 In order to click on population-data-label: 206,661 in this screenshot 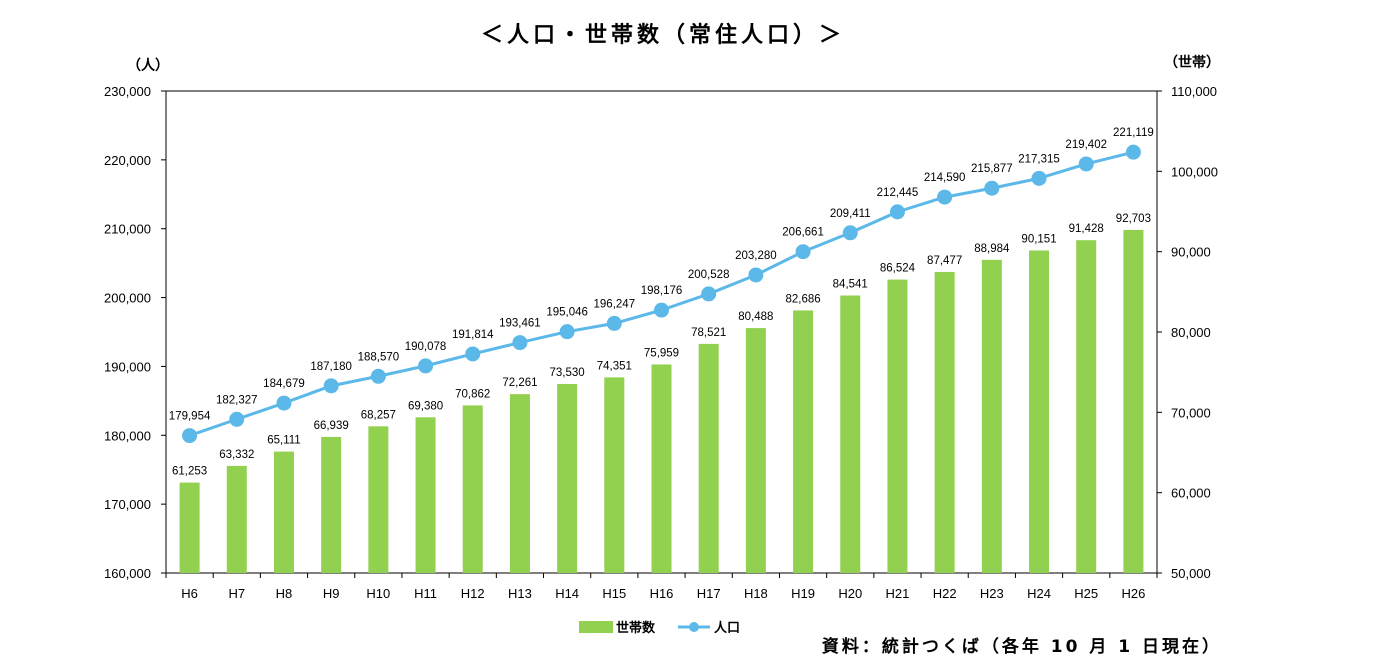, I will do `click(803, 233)`.